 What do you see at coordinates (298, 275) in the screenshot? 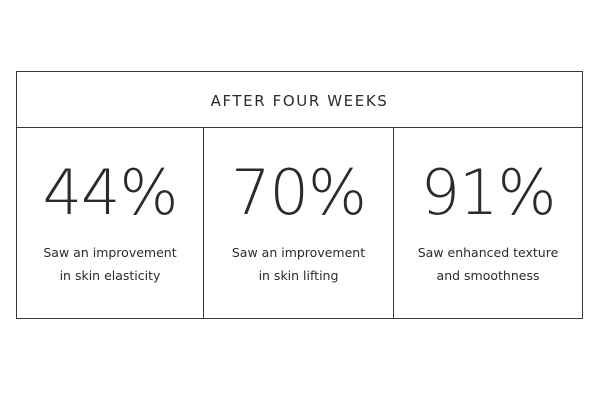
I see `stat-caption-line: in skin lifting` at bounding box center [298, 275].